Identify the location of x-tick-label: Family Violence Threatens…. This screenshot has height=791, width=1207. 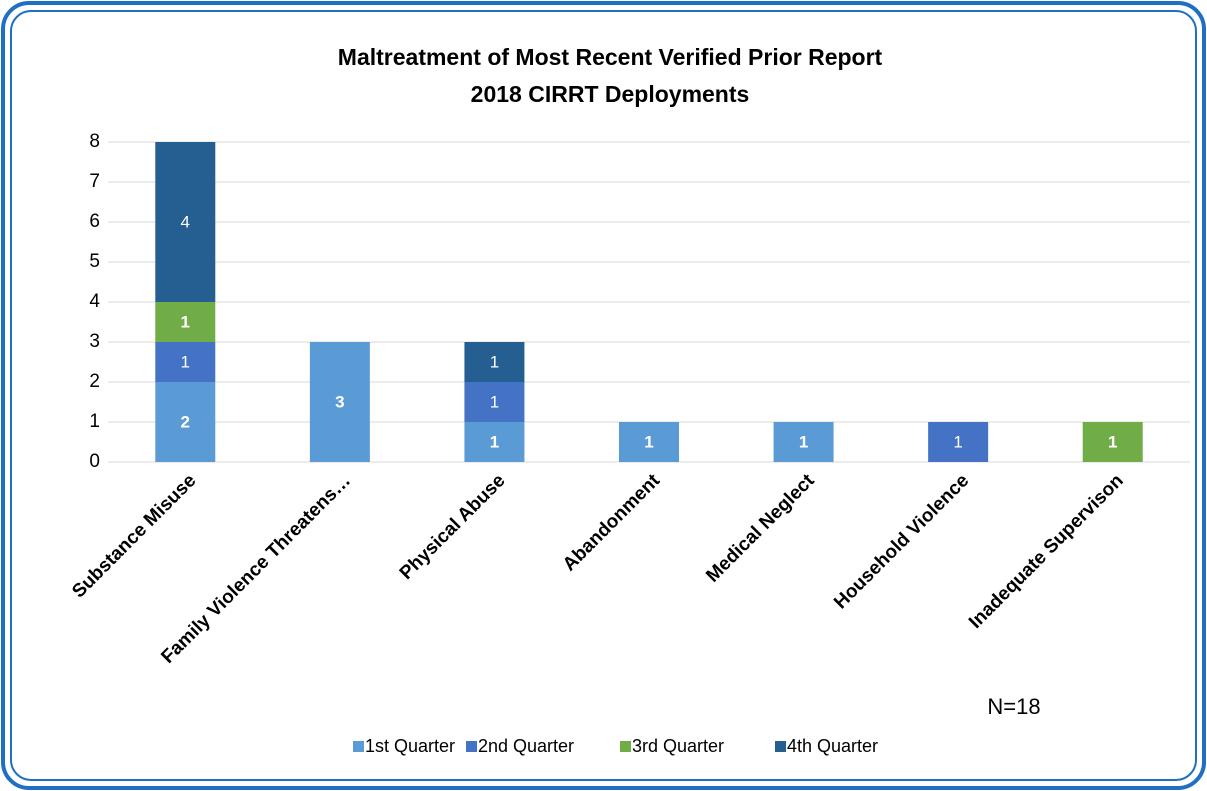
(256, 569).